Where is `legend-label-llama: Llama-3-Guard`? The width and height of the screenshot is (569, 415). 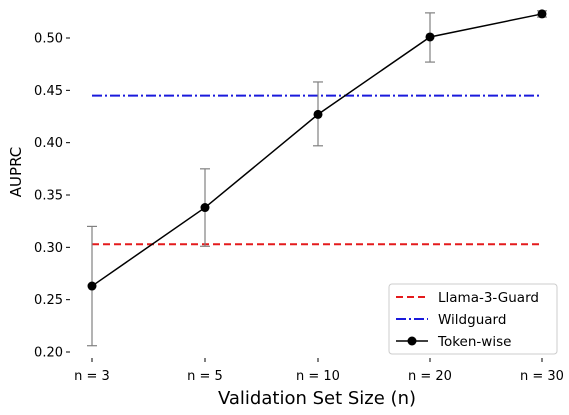 legend-label-llama: Llama-3-Guard is located at coordinates (488, 298).